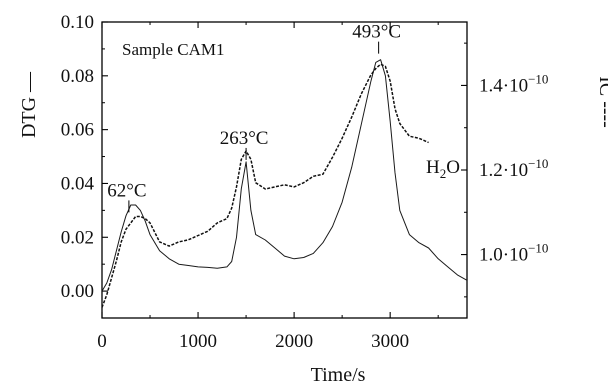  What do you see at coordinates (376, 32) in the screenshot?
I see `peak-label: 493°C` at bounding box center [376, 32].